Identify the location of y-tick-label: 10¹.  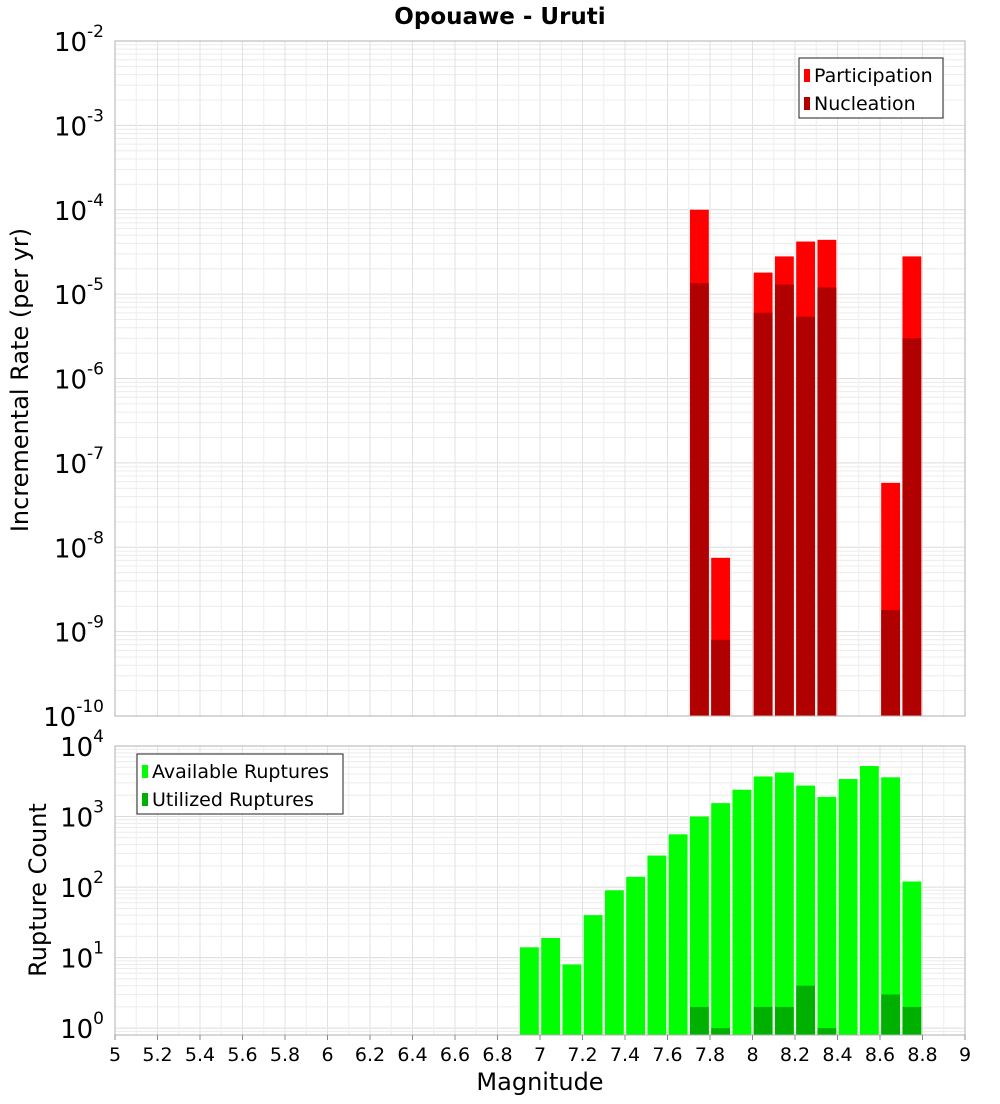
(82, 957).